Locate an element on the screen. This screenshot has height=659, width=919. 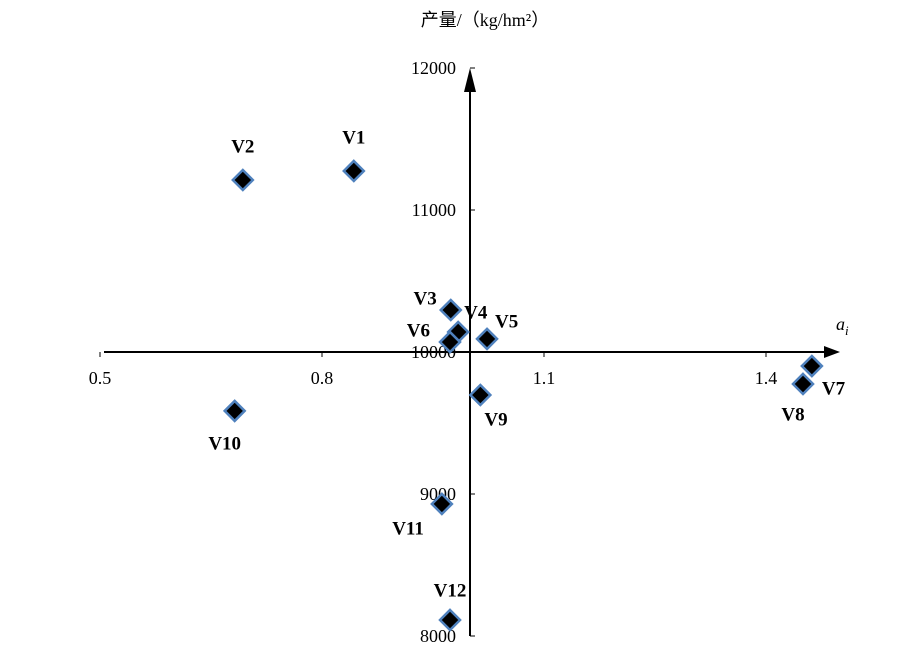
point-label: V7 is located at coordinates (834, 388).